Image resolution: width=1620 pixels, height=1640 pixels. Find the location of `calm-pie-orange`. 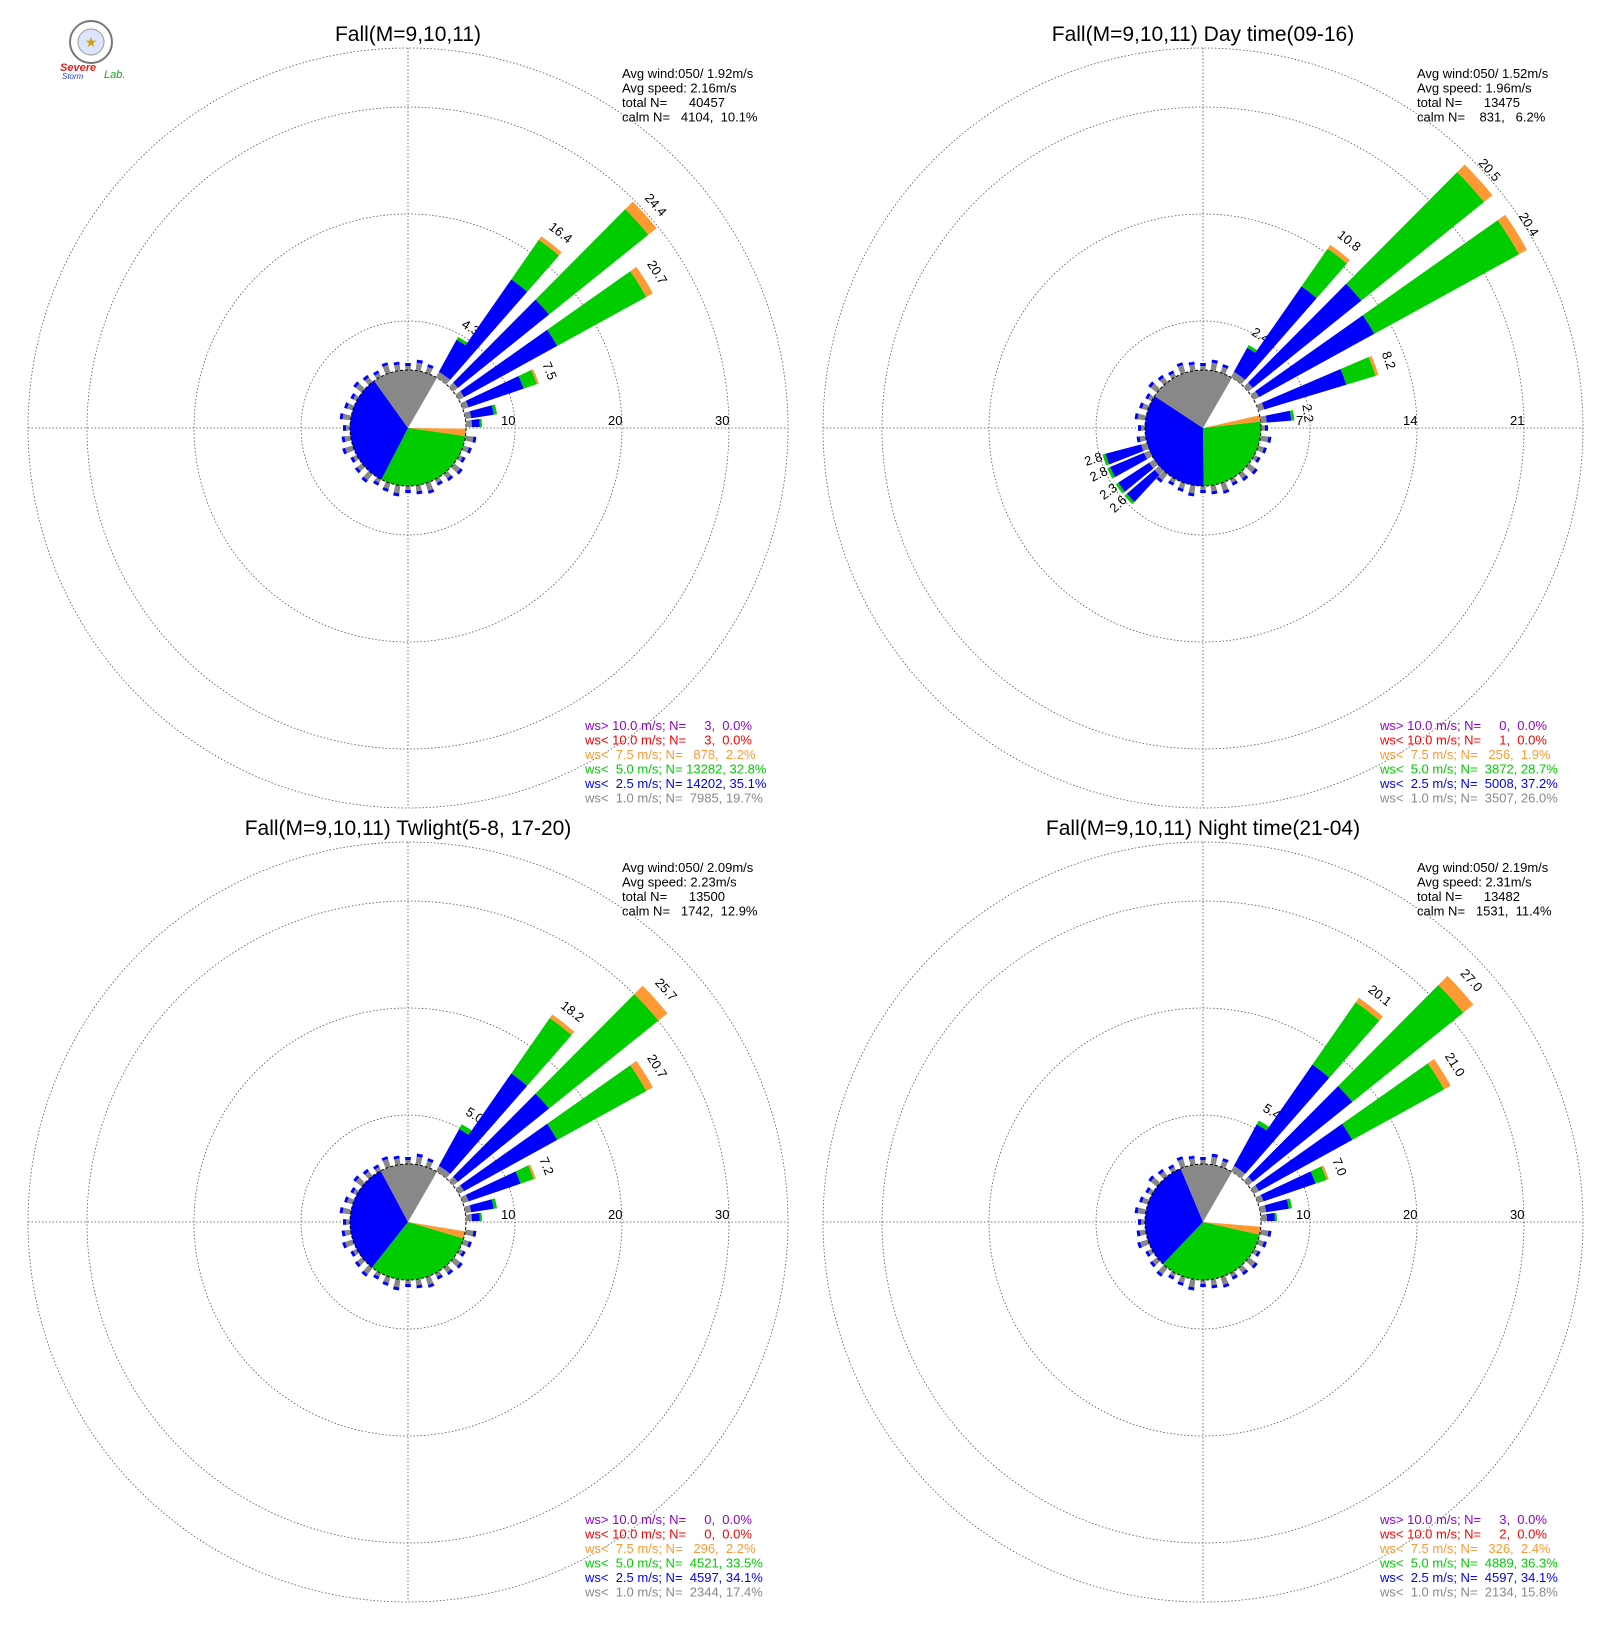

calm-pie-orange is located at coordinates (437, 432).